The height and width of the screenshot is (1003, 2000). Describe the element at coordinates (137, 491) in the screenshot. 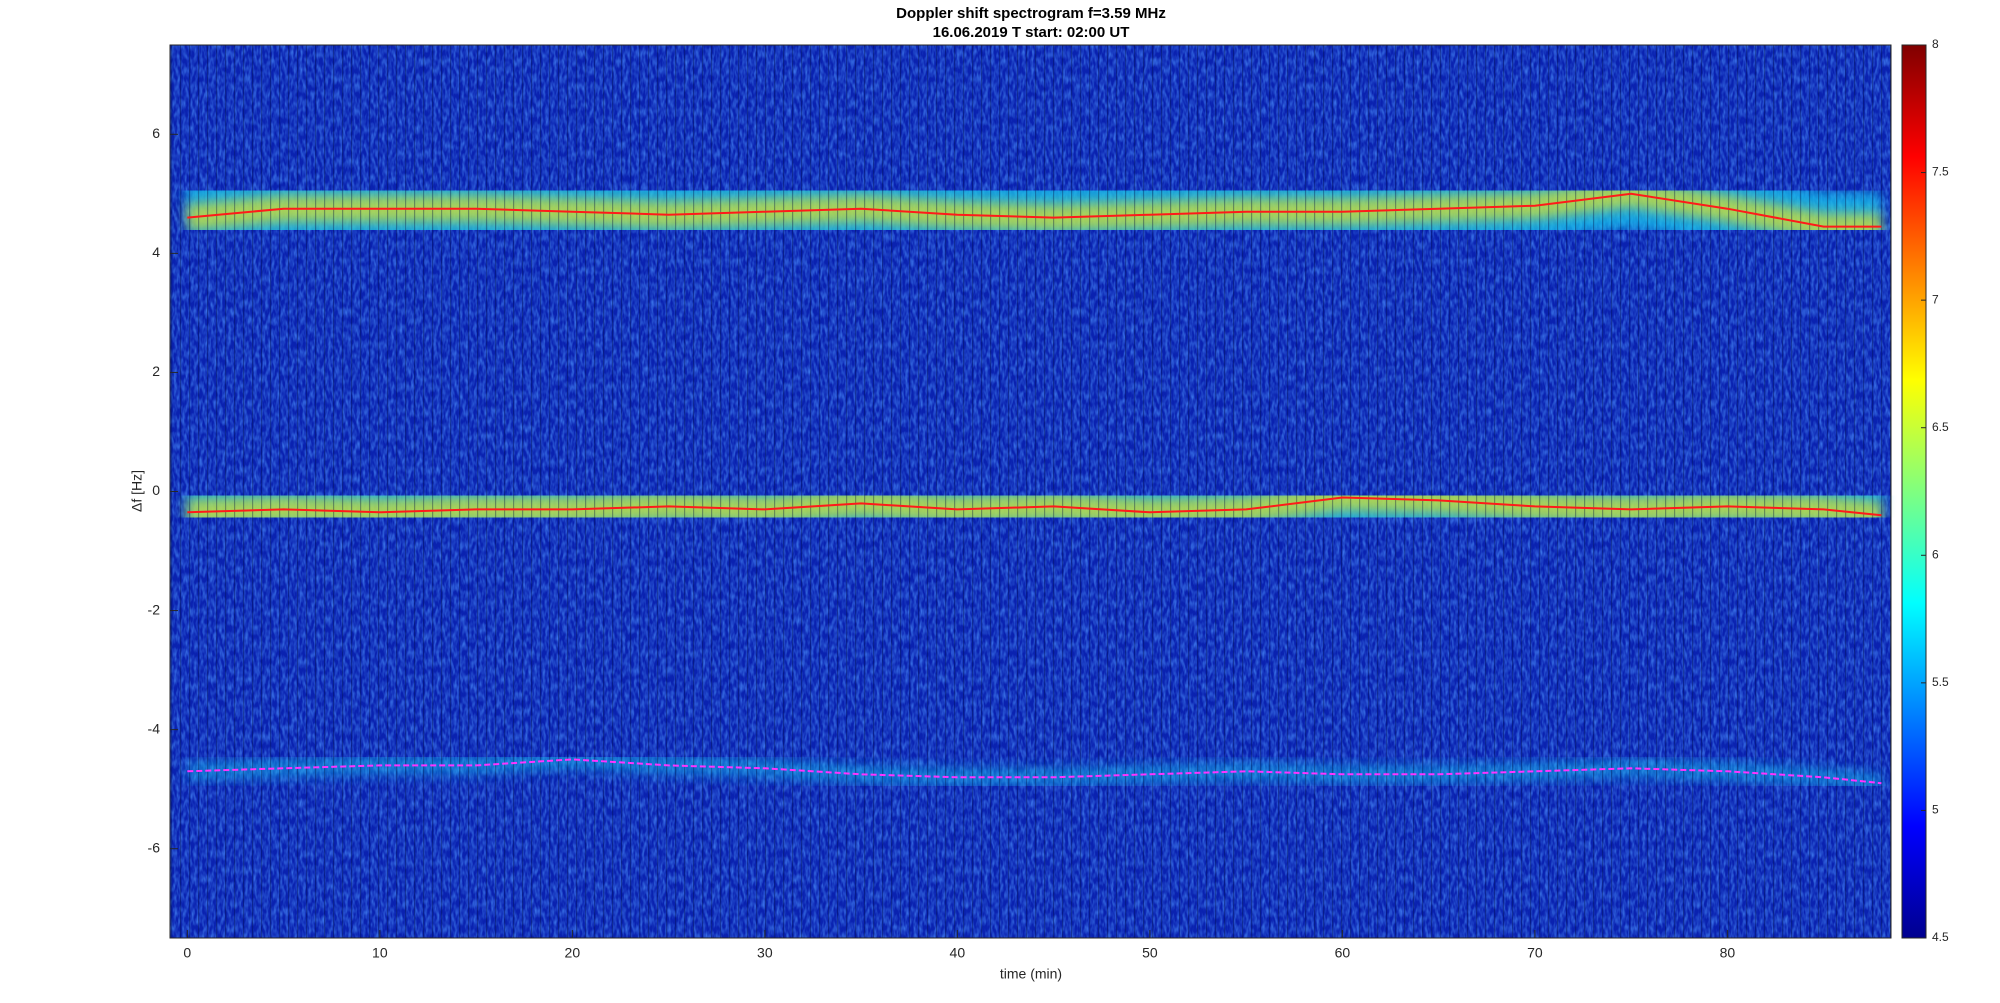

I see `y-axis-label: Δf [Hz]` at that location.